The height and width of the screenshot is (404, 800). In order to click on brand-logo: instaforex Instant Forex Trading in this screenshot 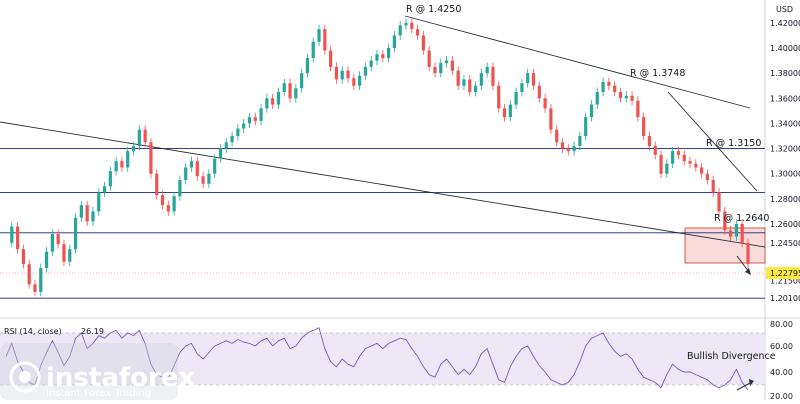, I will do `click(98, 371)`.